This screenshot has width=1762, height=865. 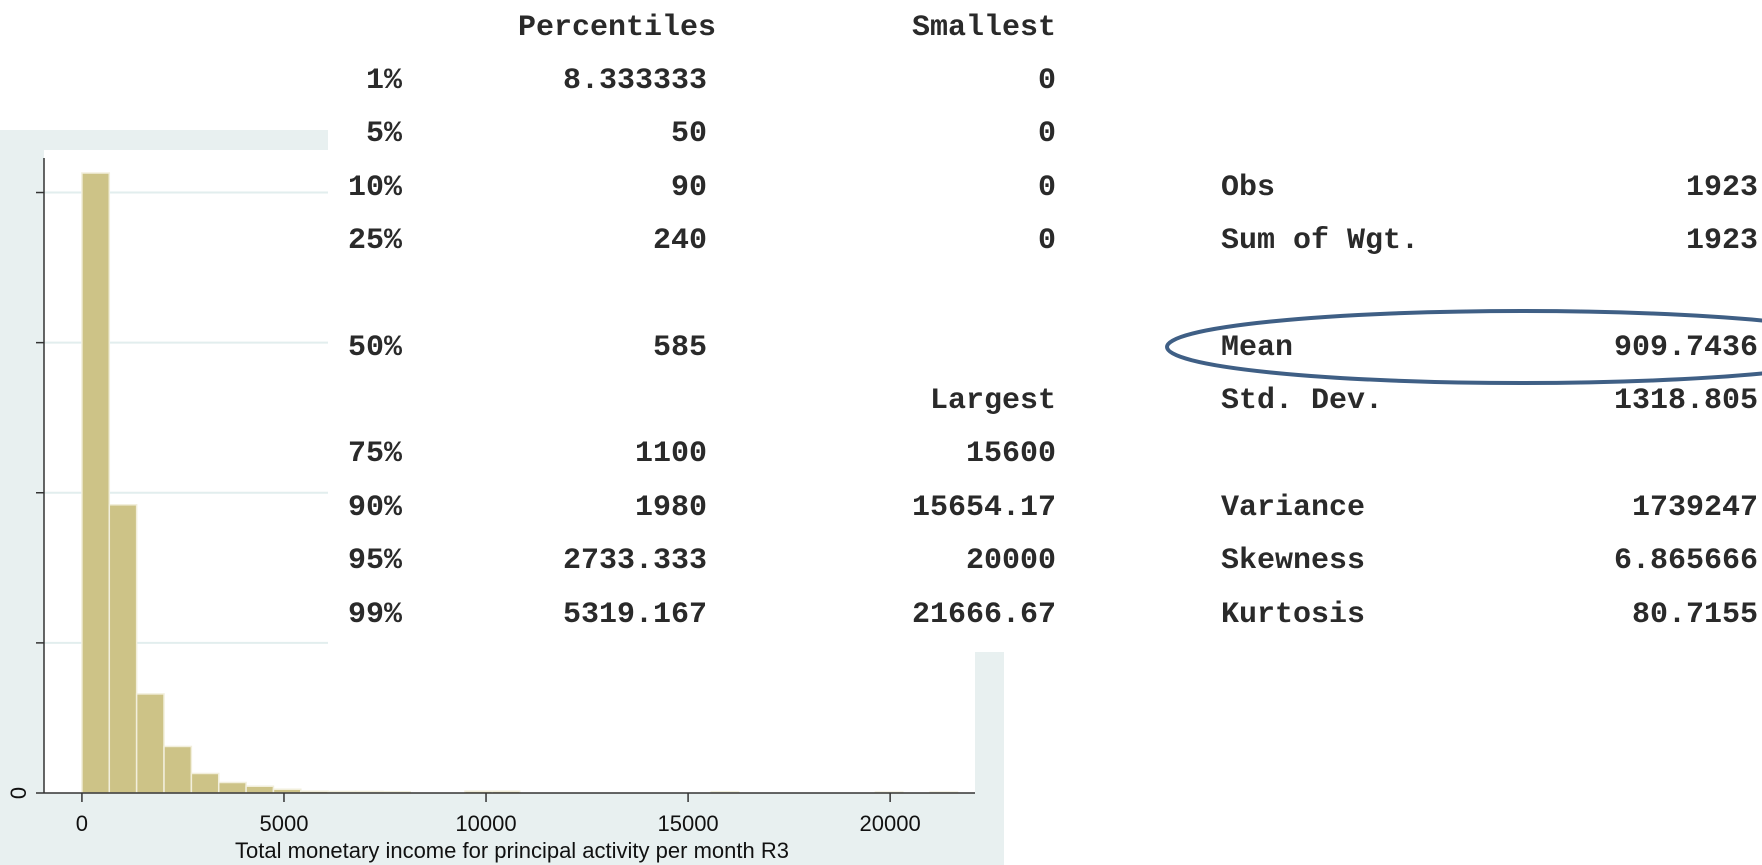 I want to click on stat-value: 6.865666, so click(x=1686, y=561).